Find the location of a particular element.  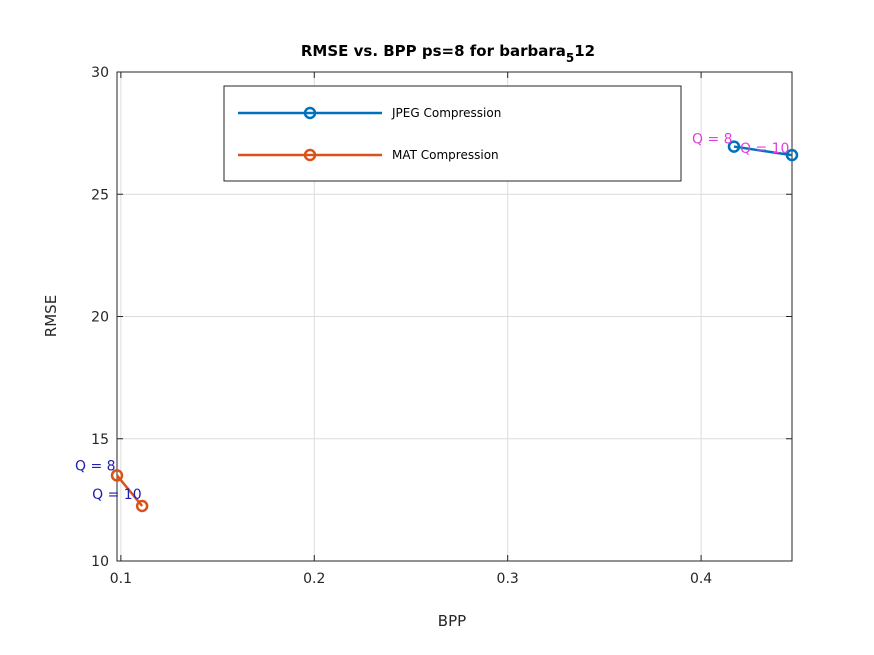

y-tick-label: 25 is located at coordinates (100, 195).